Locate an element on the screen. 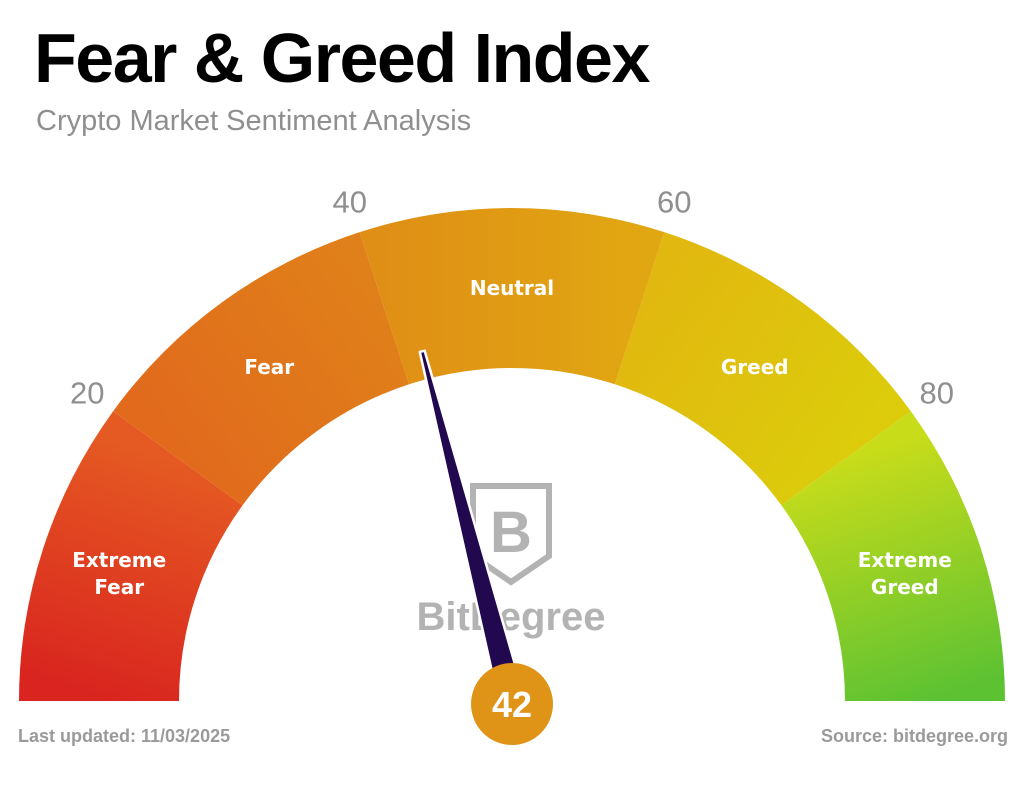  page-title: Fear & Greed Index is located at coordinates (342, 58).